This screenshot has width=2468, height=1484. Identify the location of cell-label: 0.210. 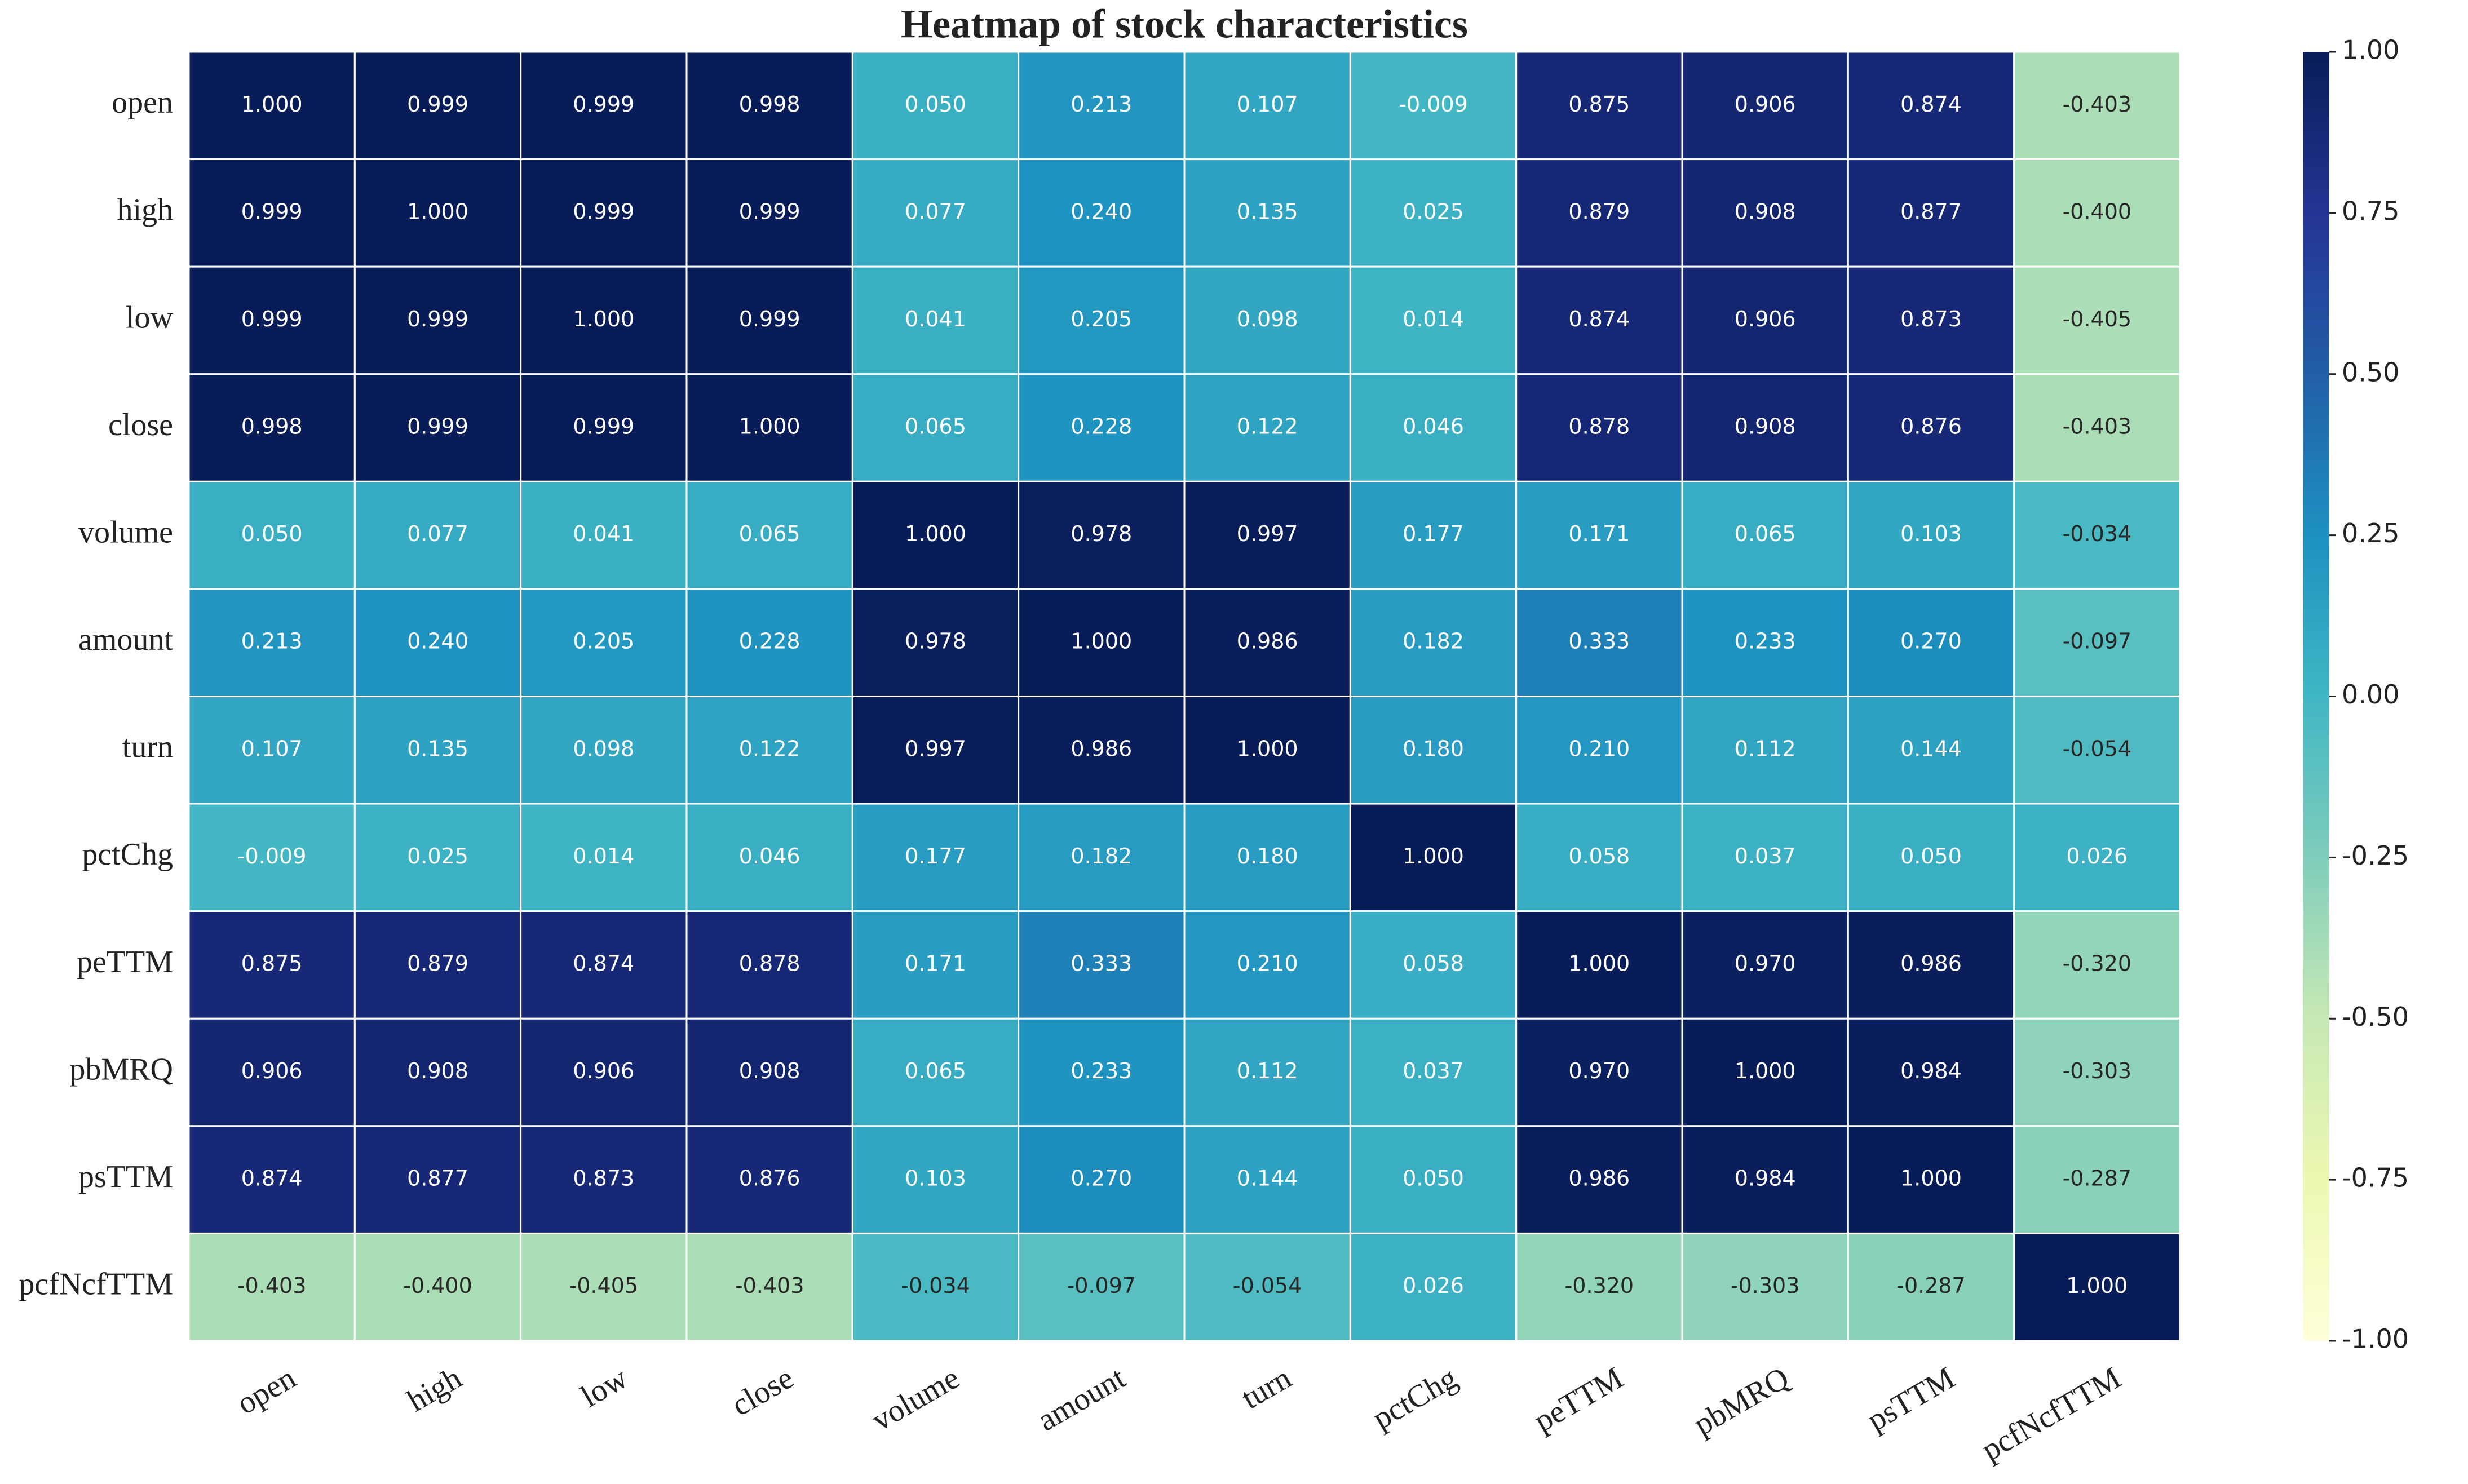
(1599, 748).